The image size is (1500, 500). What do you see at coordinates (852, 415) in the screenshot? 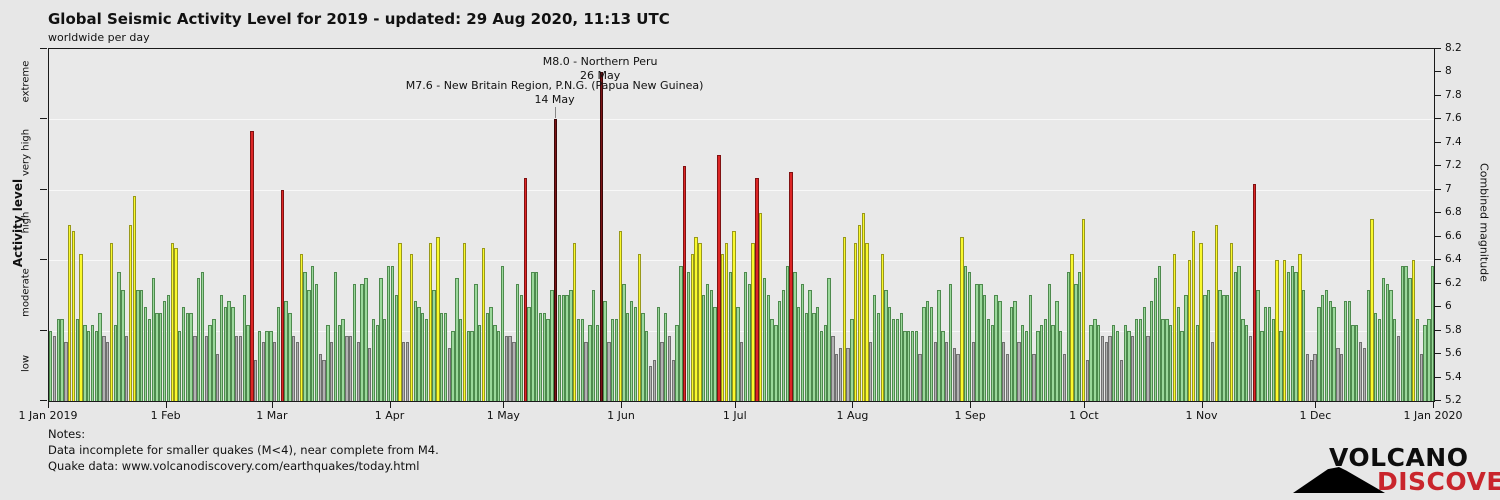
I see `x-axis-label: 1 Aug` at bounding box center [852, 415].